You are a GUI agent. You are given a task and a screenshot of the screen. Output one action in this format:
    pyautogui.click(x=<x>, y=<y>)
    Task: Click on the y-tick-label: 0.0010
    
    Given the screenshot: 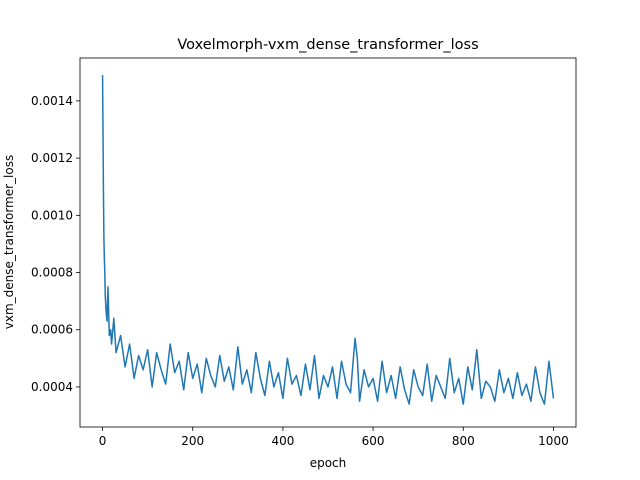 What is the action you would take?
    pyautogui.click(x=52, y=215)
    